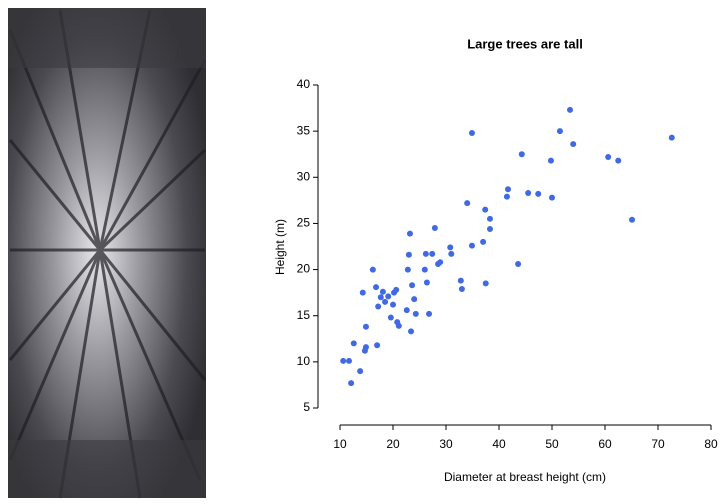  What do you see at coordinates (552, 444) in the screenshot?
I see `x-tick-label: 50` at bounding box center [552, 444].